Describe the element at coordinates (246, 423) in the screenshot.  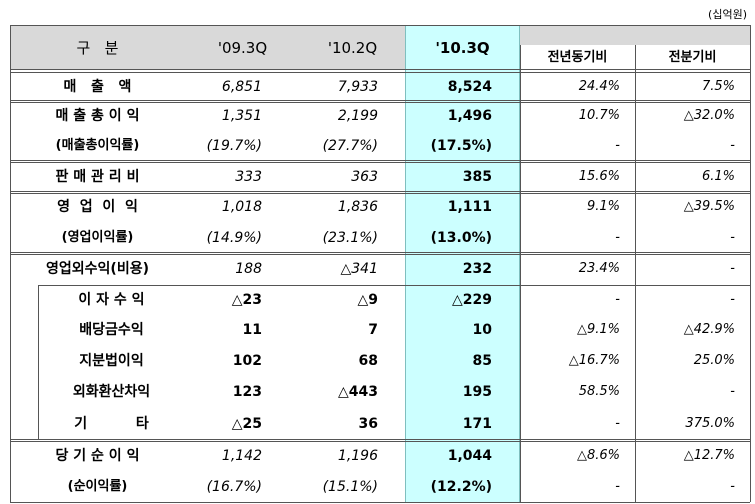
I see `cell-value: △25` at that location.